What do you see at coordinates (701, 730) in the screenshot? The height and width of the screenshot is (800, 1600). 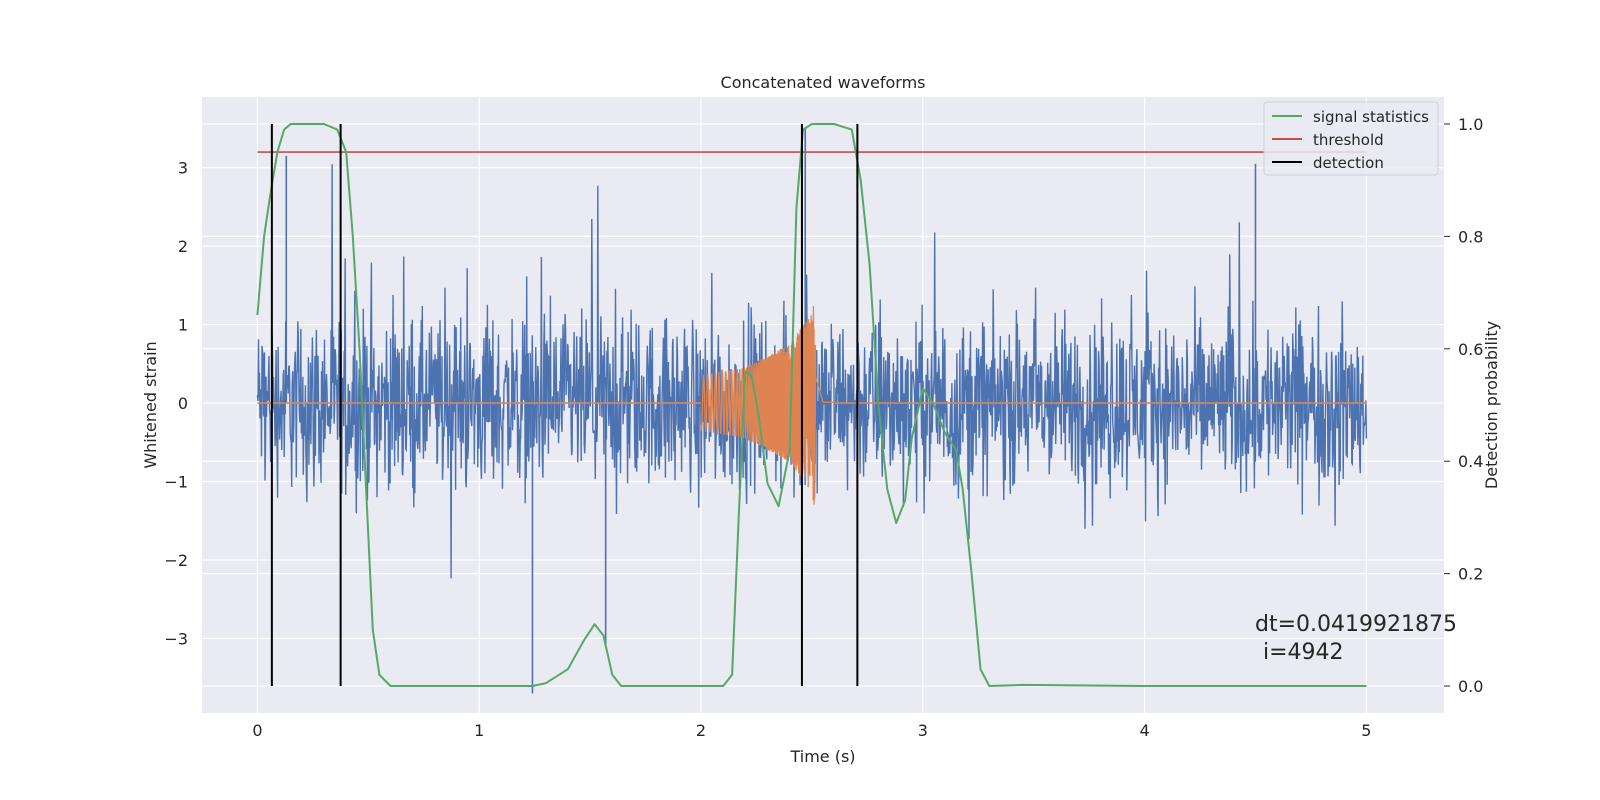 I see `x-tick-label: 2` at bounding box center [701, 730].